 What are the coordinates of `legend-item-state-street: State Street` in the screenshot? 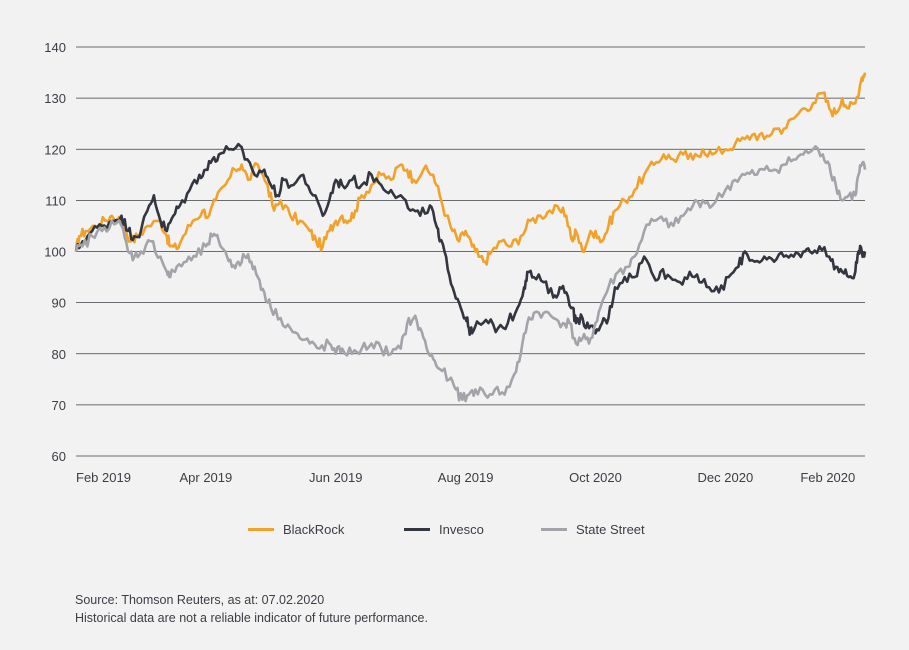 It's located at (593, 529).